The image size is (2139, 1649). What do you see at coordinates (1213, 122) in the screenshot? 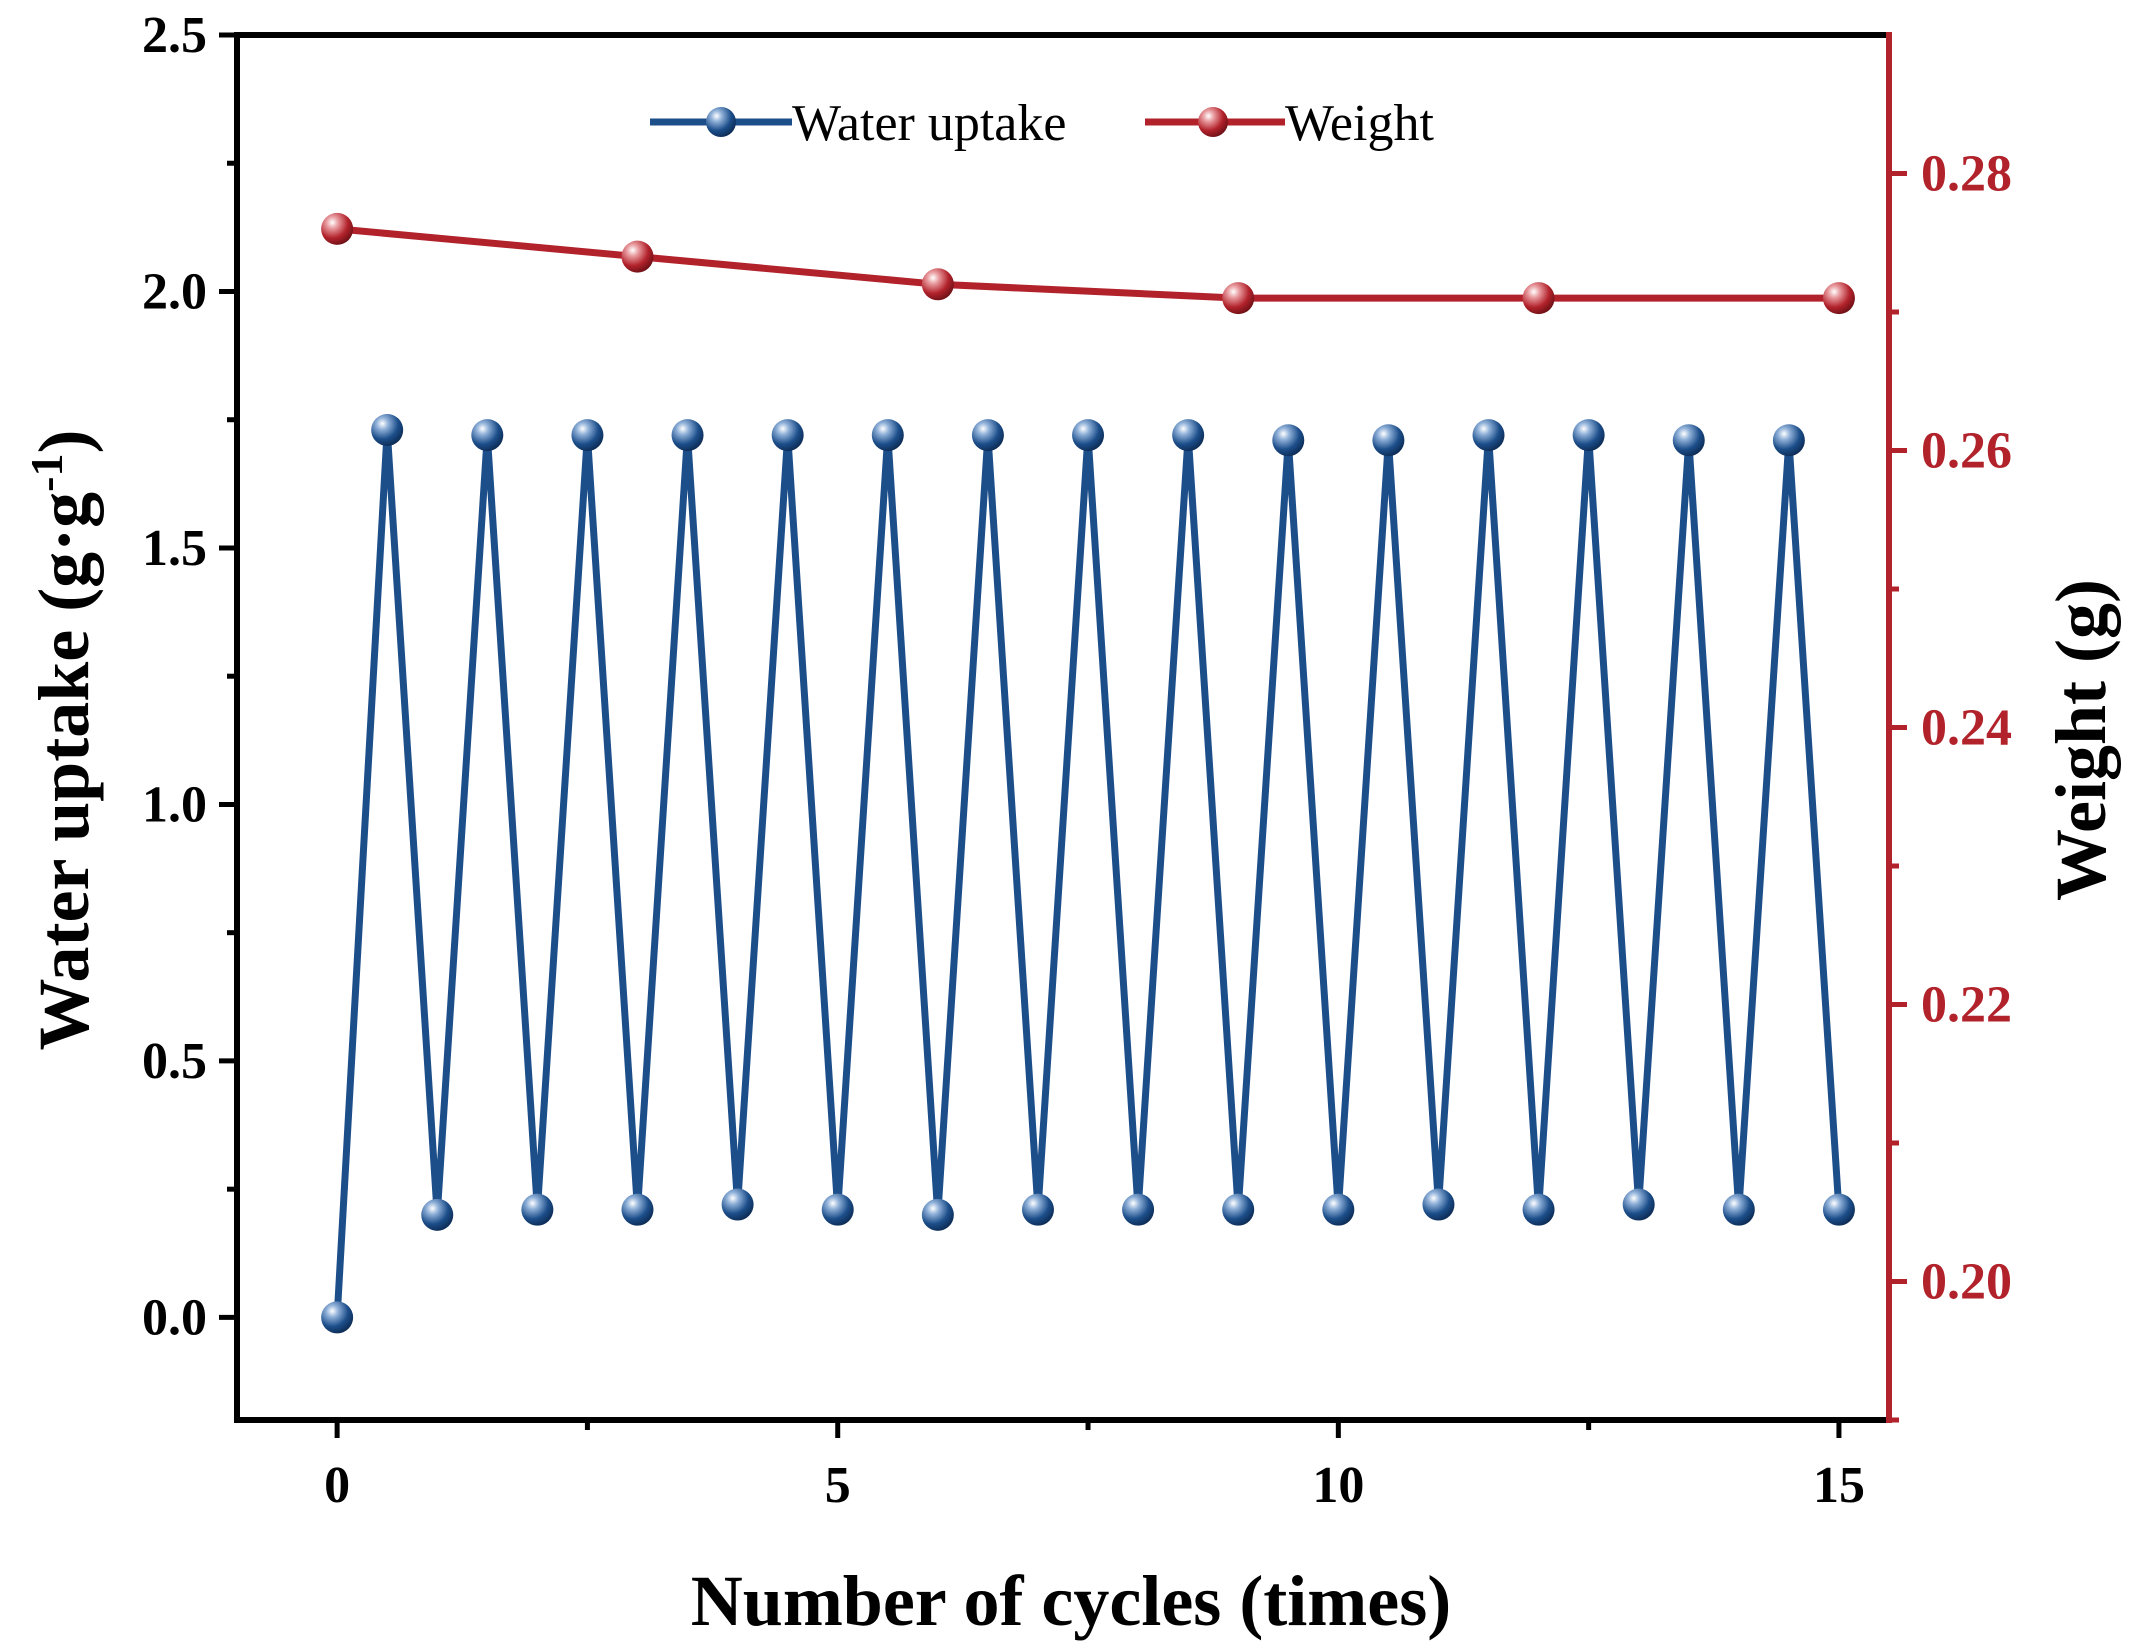
I see `legend-marker-weight` at bounding box center [1213, 122].